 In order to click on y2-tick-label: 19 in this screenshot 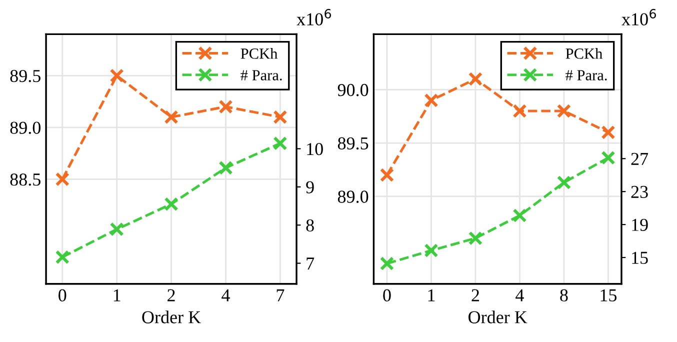, I will do `click(640, 224)`.